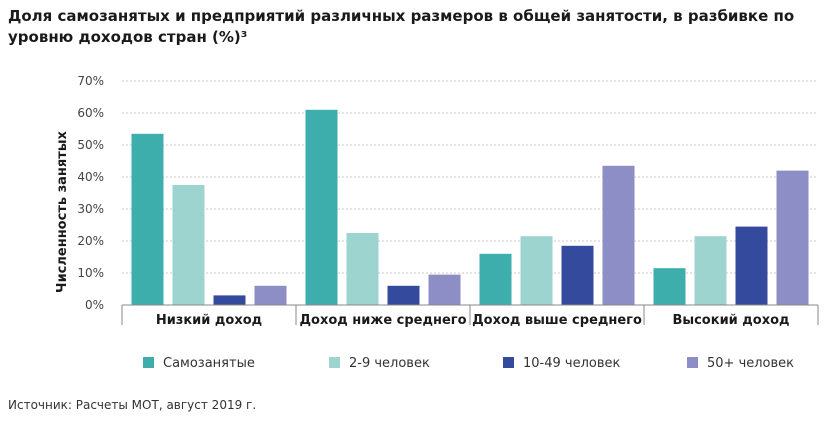 Image resolution: width=830 pixels, height=422 pixels. Describe the element at coordinates (90, 273) in the screenshot. I see `y-tick-label: 10%` at that location.